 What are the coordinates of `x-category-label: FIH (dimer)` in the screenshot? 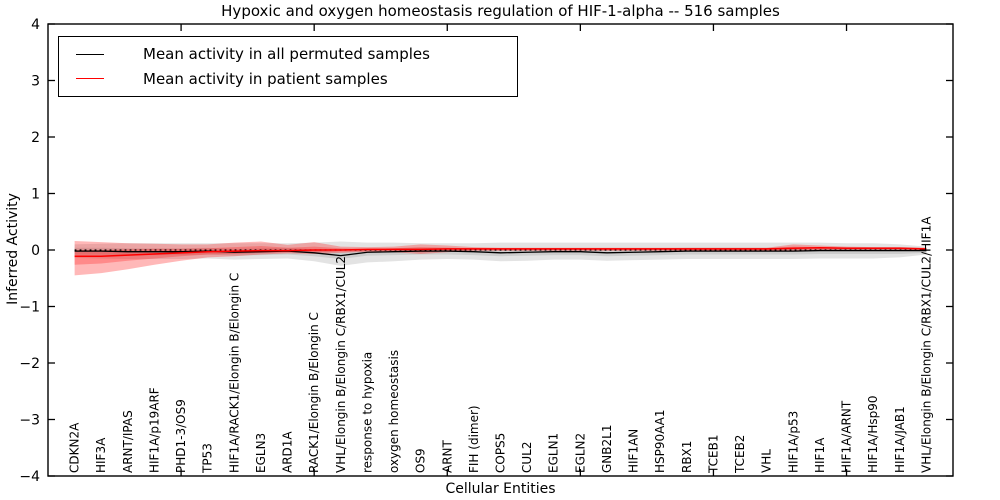 It's located at (474, 439).